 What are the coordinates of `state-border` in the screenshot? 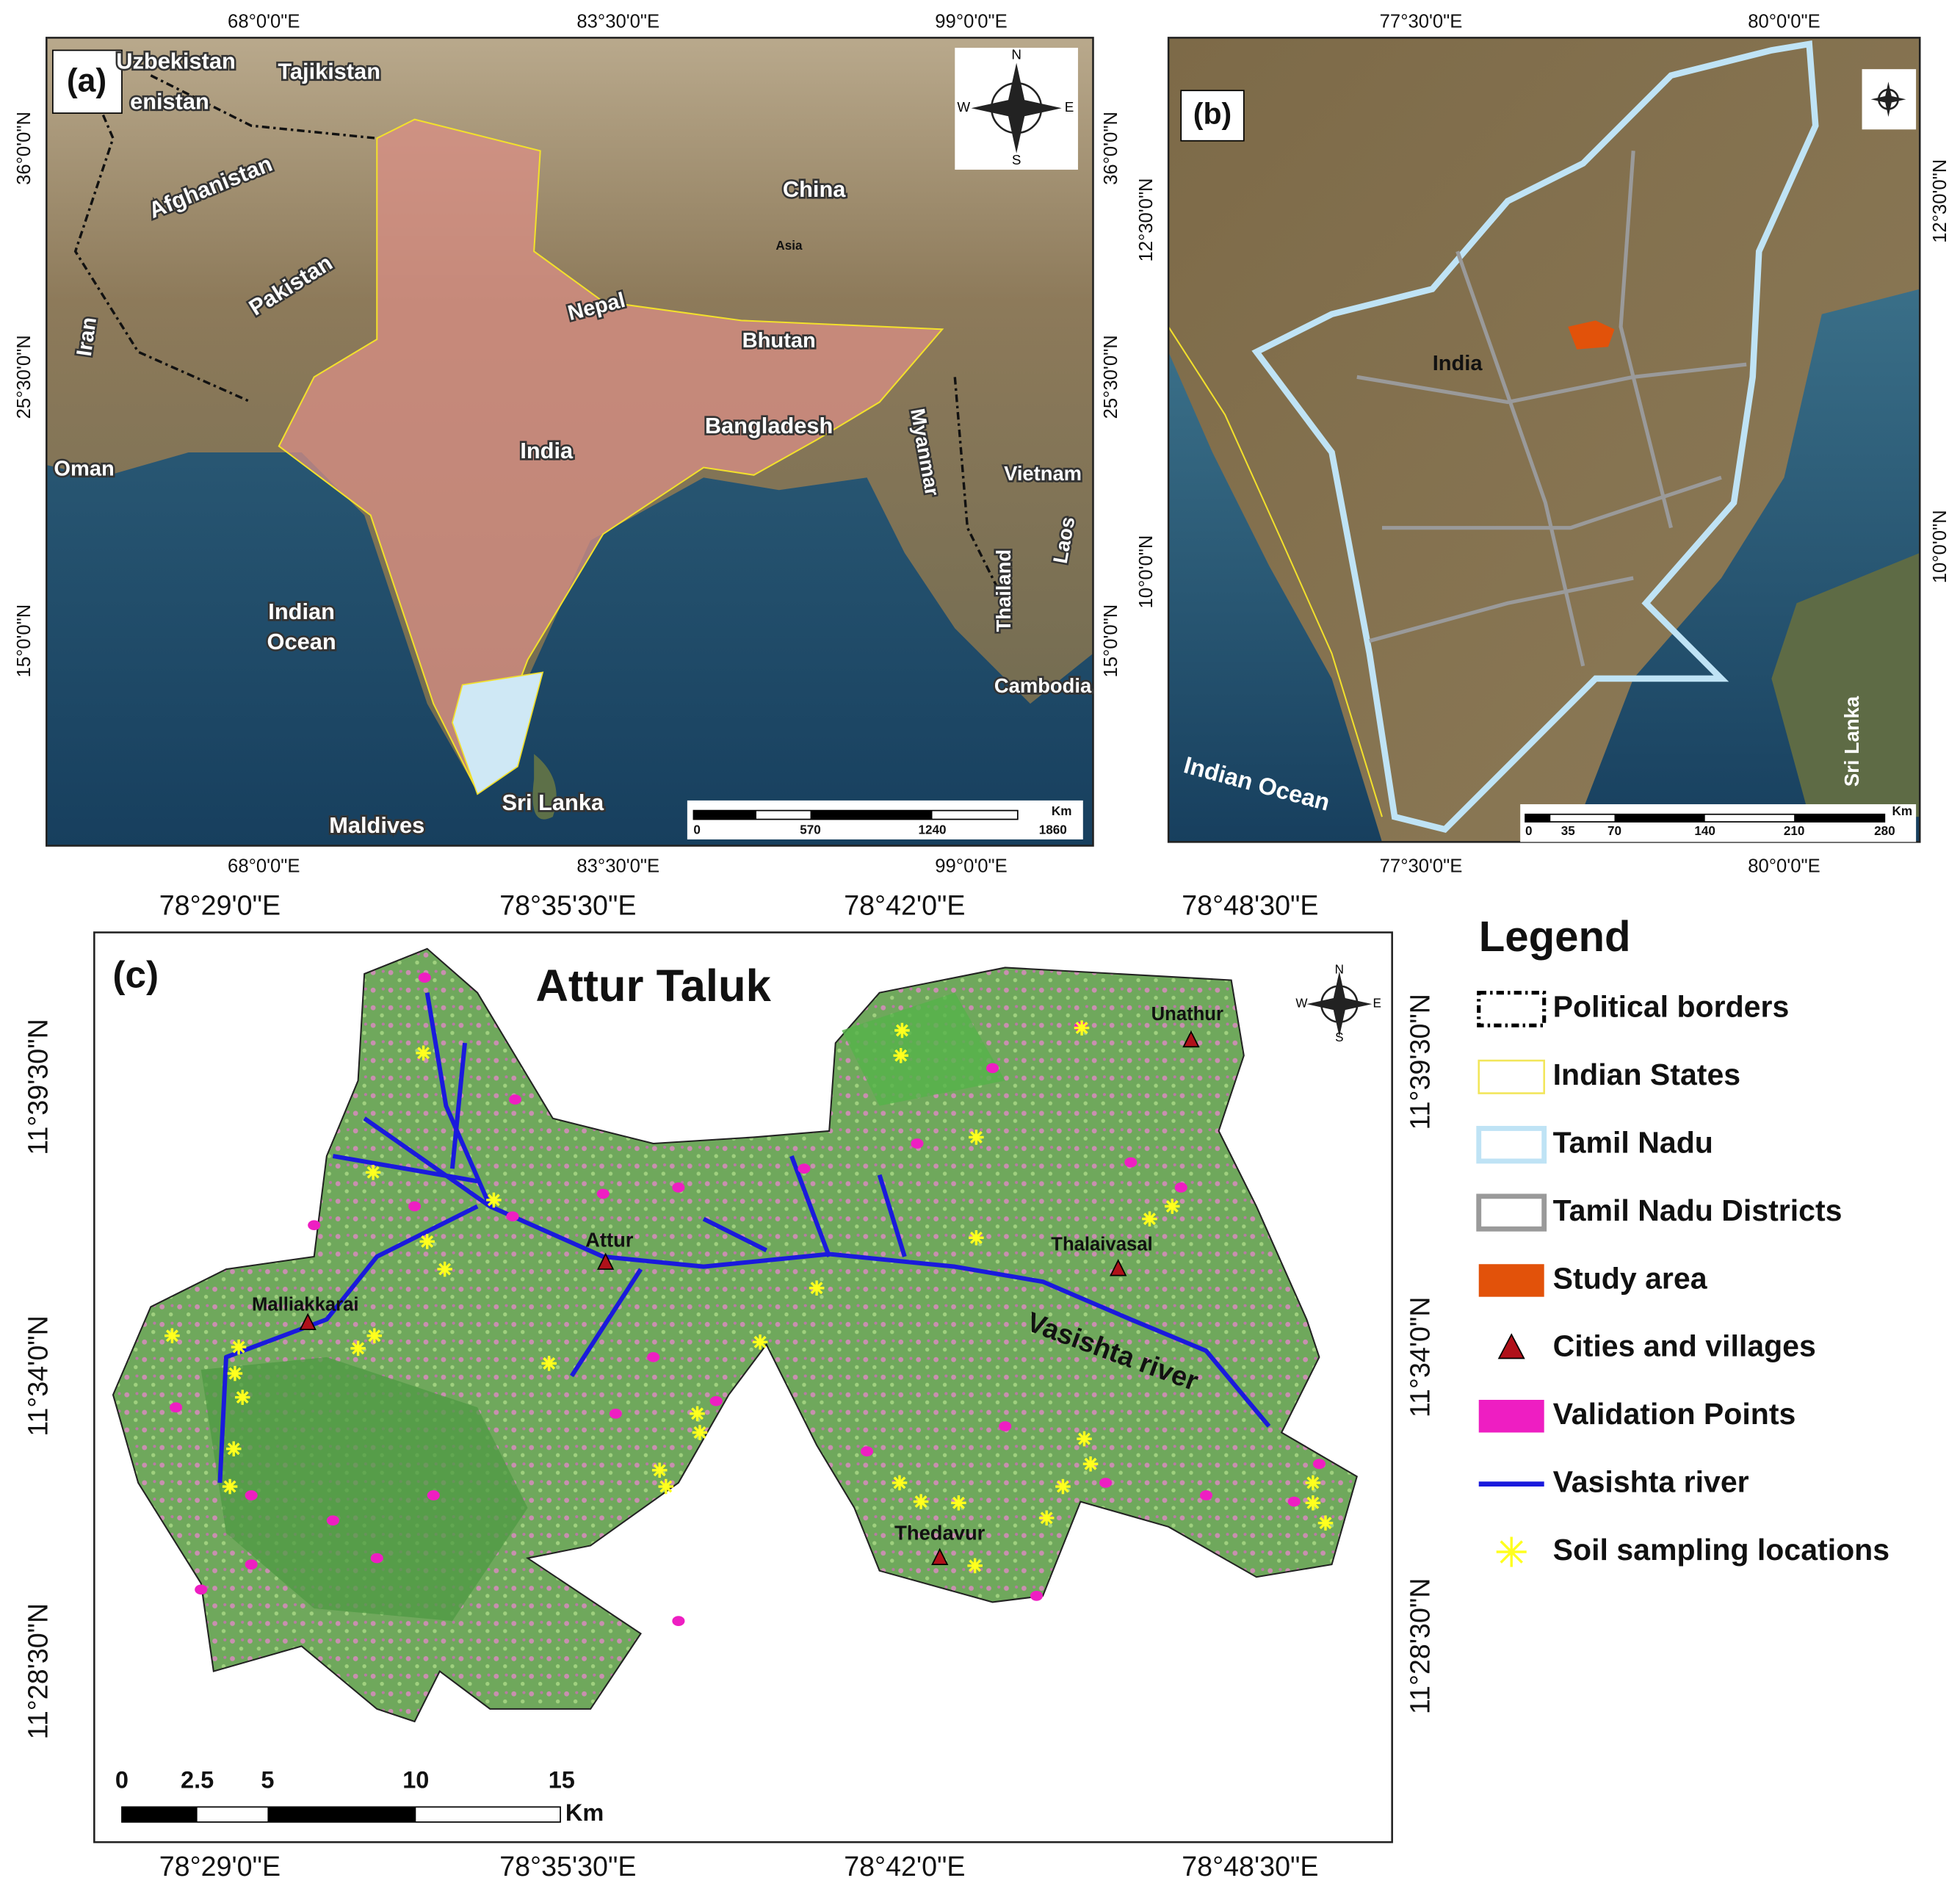 It's located at (1275, 571).